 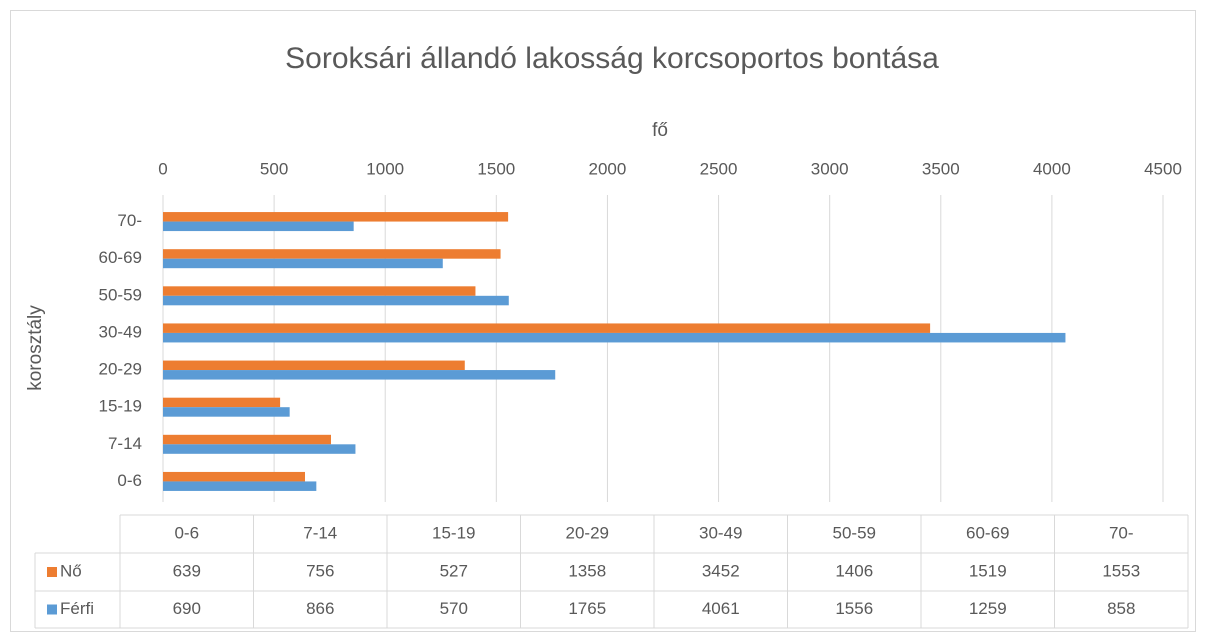 What do you see at coordinates (274, 168) in the screenshot?
I see `x-tick-label: 500` at bounding box center [274, 168].